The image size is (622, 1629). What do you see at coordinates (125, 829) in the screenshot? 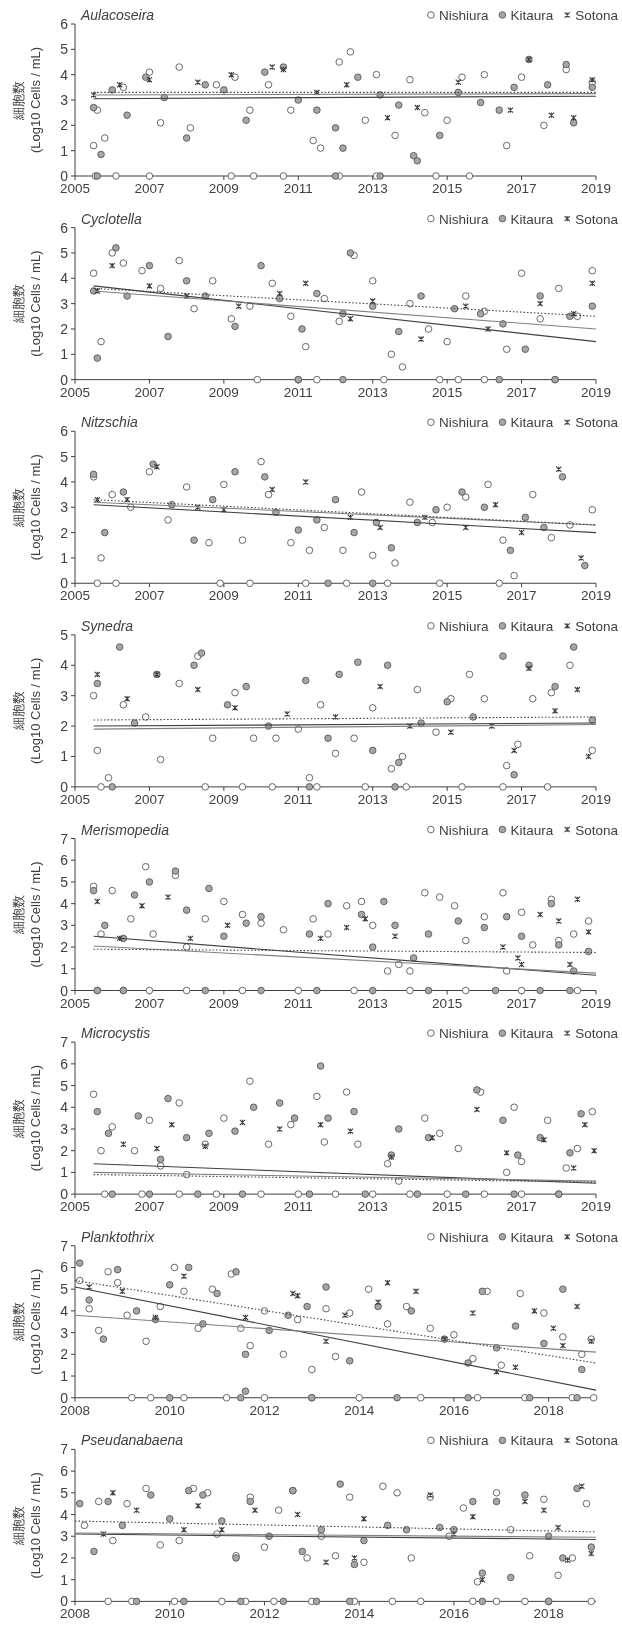
I see `chart-title: Merismopedia` at bounding box center [125, 829].